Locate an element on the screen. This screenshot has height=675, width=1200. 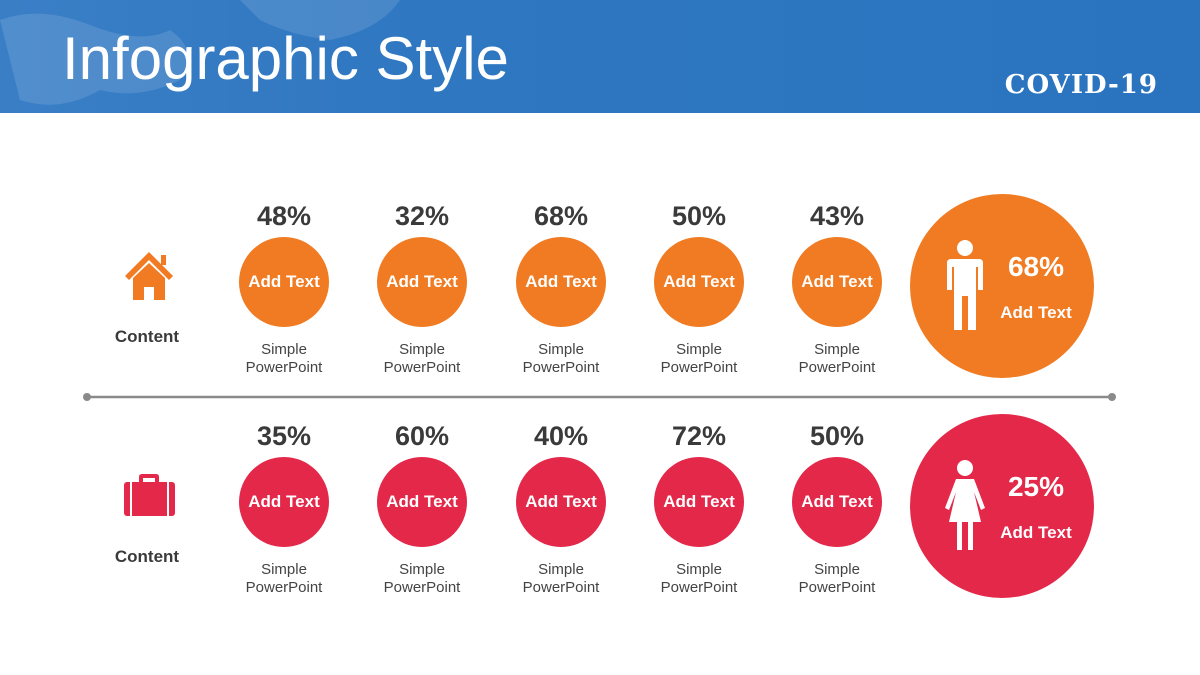
map-decoration is located at coordinates (200, 52).